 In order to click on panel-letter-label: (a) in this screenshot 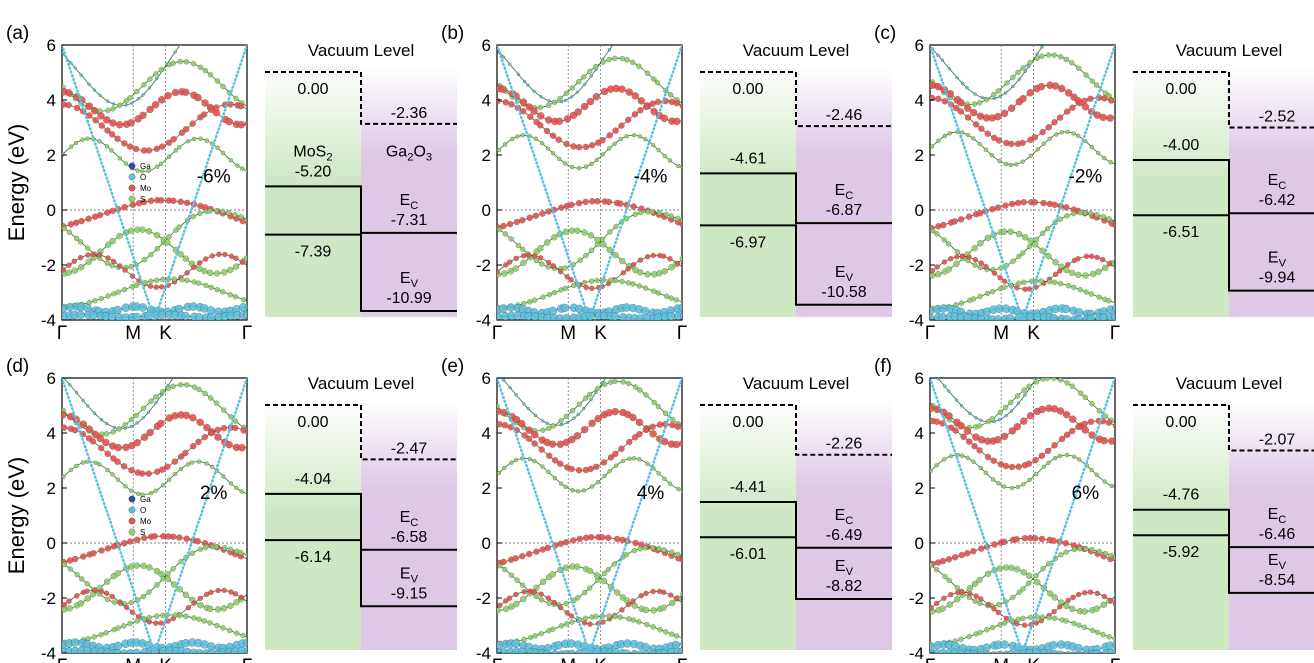, I will do `click(17, 33)`.